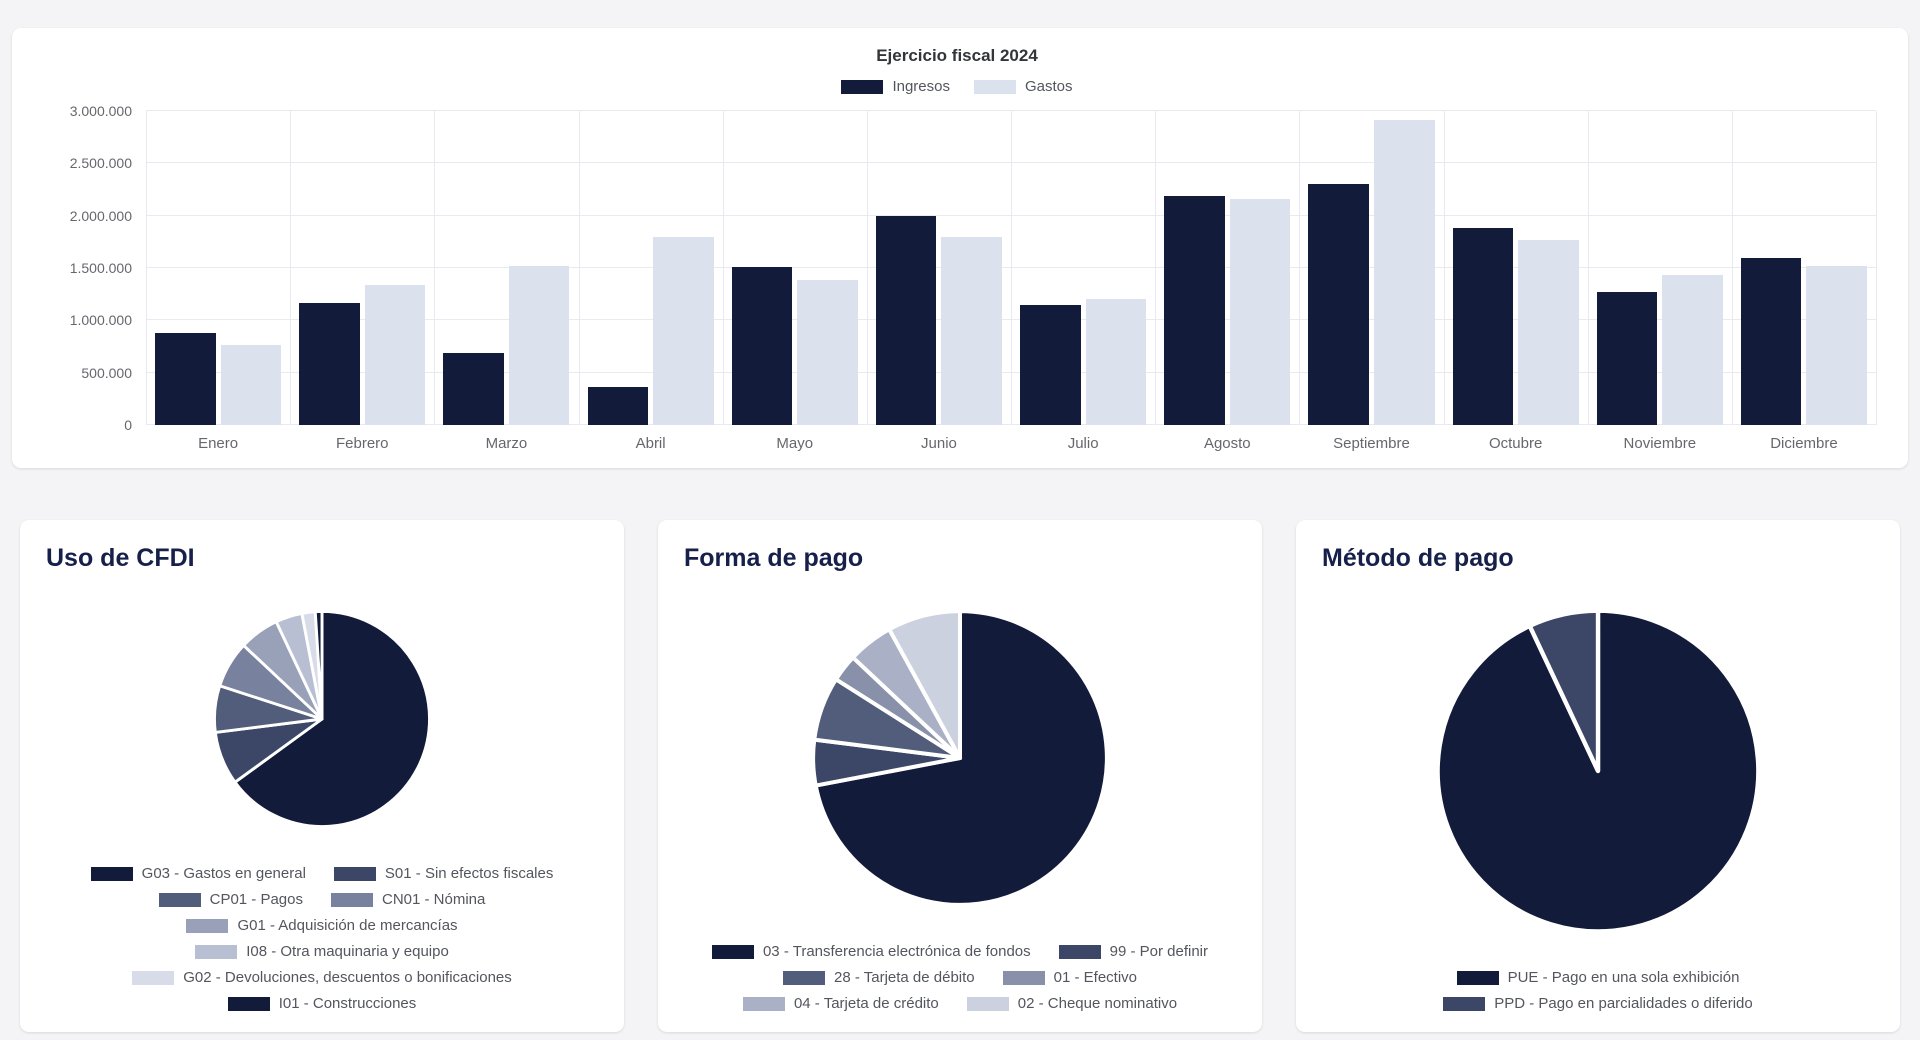 Image resolution: width=1920 pixels, height=1040 pixels. Describe the element at coordinates (347, 1003) in the screenshot. I see `legend-label: I01 - Construcciones` at that location.